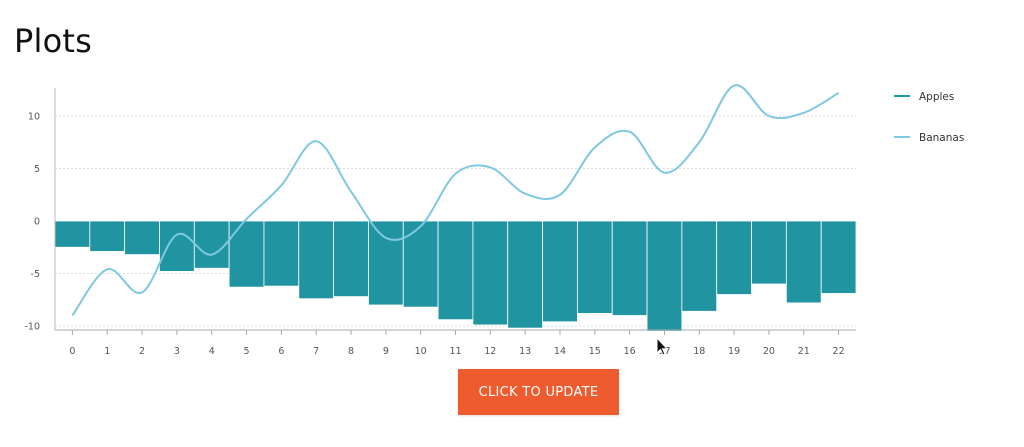 Image resolution: width=1024 pixels, height=447 pixels. What do you see at coordinates (699, 351) in the screenshot?
I see `x-tick-label: 18` at bounding box center [699, 351].